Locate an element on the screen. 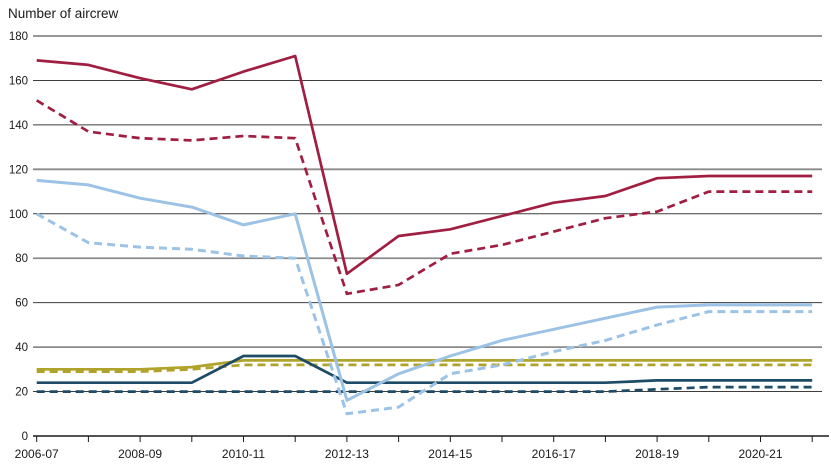 Image resolution: width=831 pixels, height=473 pixels. x-axis-tick-label: 2020-21 is located at coordinates (760, 454).